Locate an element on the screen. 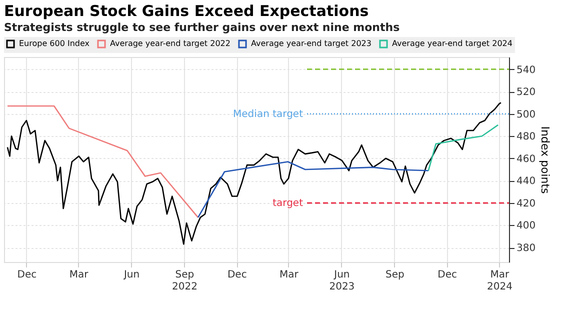  chart-subtitle: Strategists struggle to see further gains over next nine months is located at coordinates (202, 27).